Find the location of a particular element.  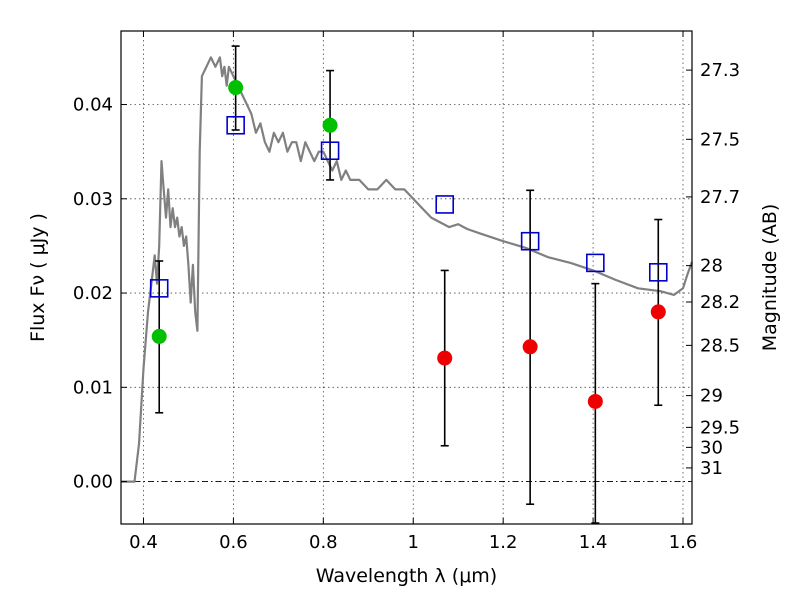

mag-tick-label: 27.5 is located at coordinates (720, 139).